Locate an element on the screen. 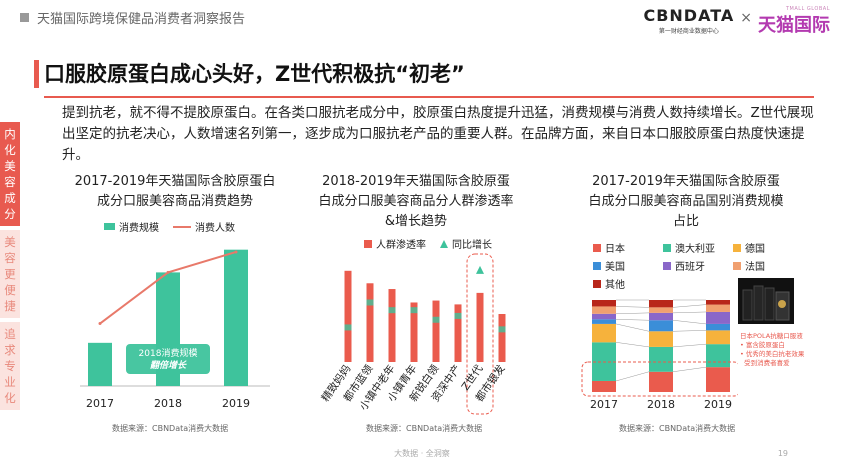 The image size is (844, 466). chart2-marker-小镇中老年 is located at coordinates (392, 310).